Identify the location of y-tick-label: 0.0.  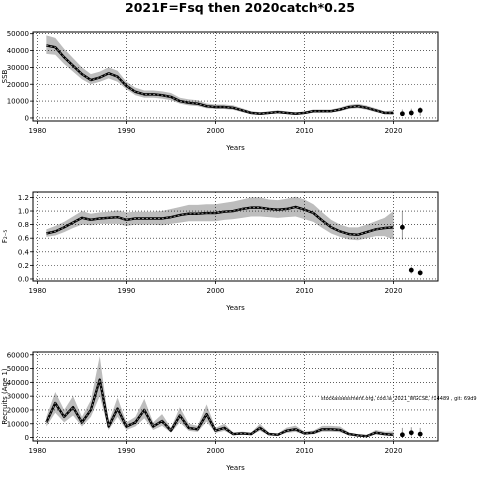
(23, 279).